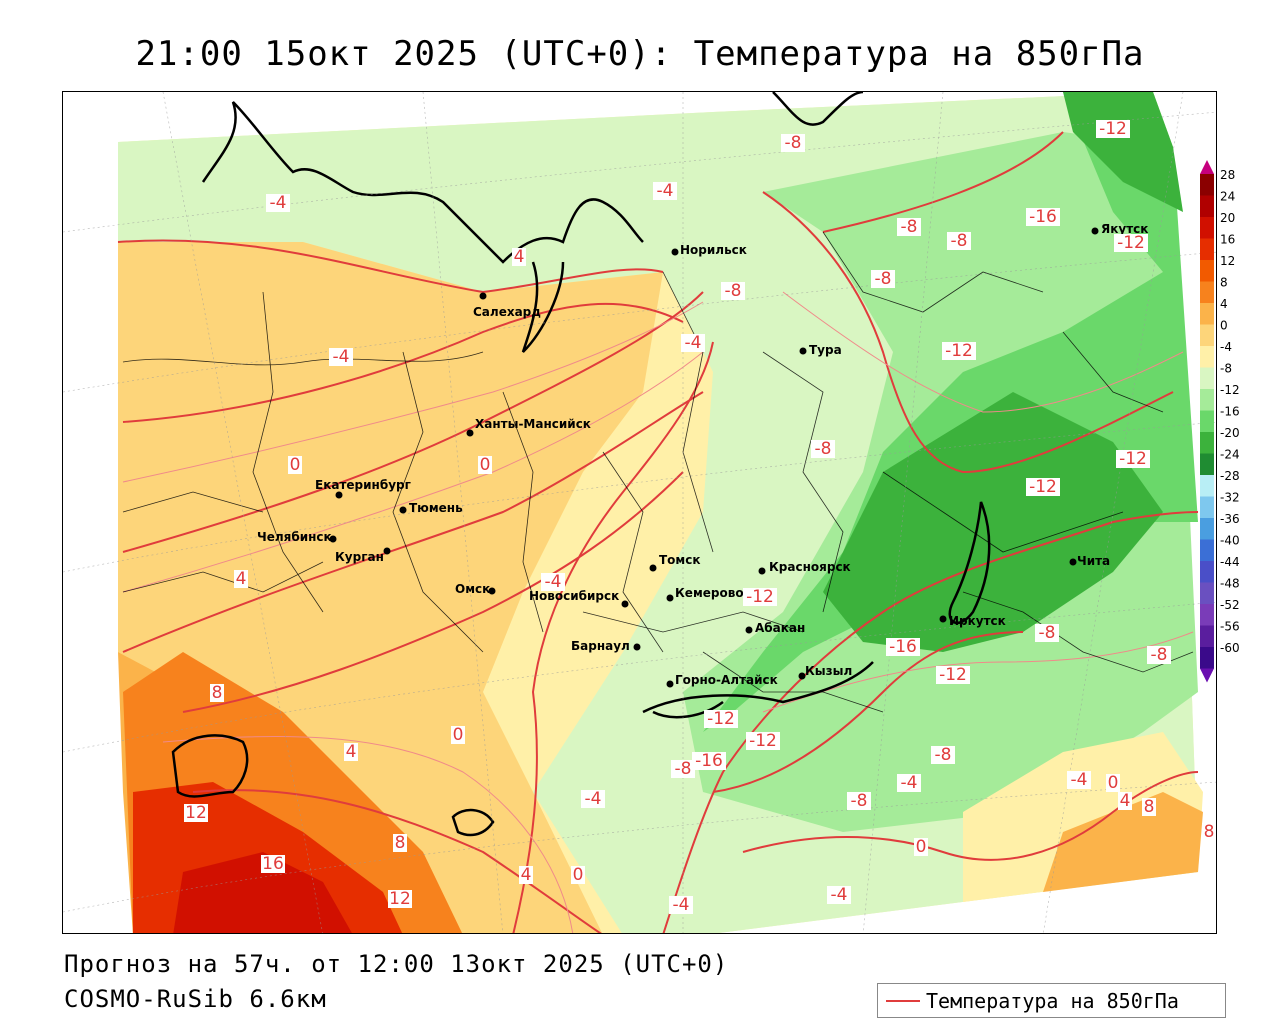  I want to click on city-salekhard: Салехард, so click(507, 312).